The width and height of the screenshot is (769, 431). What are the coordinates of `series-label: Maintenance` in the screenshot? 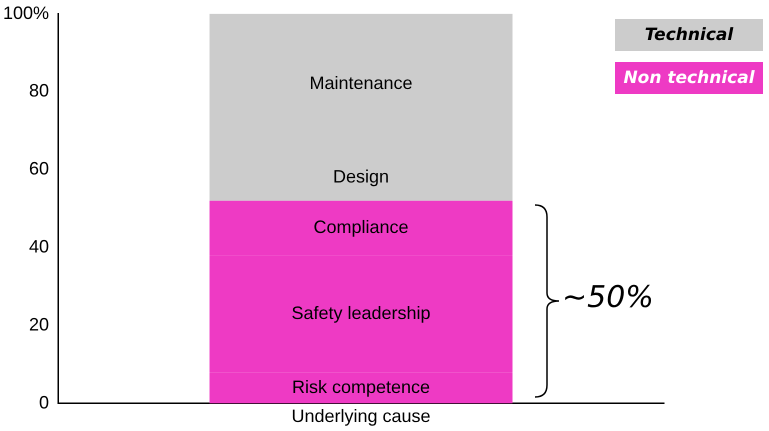 It's located at (361, 82).